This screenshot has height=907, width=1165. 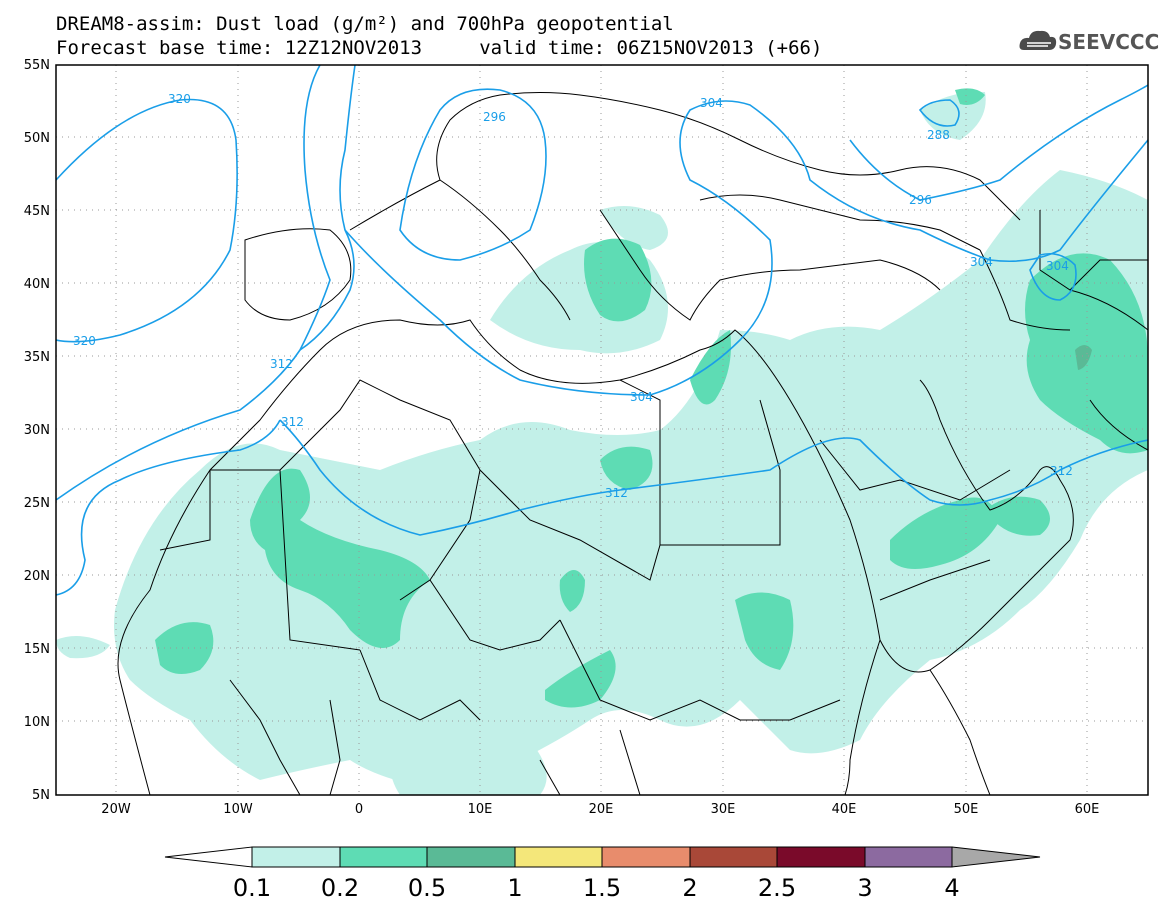 I want to click on lon-label: 40E, so click(x=844, y=809).